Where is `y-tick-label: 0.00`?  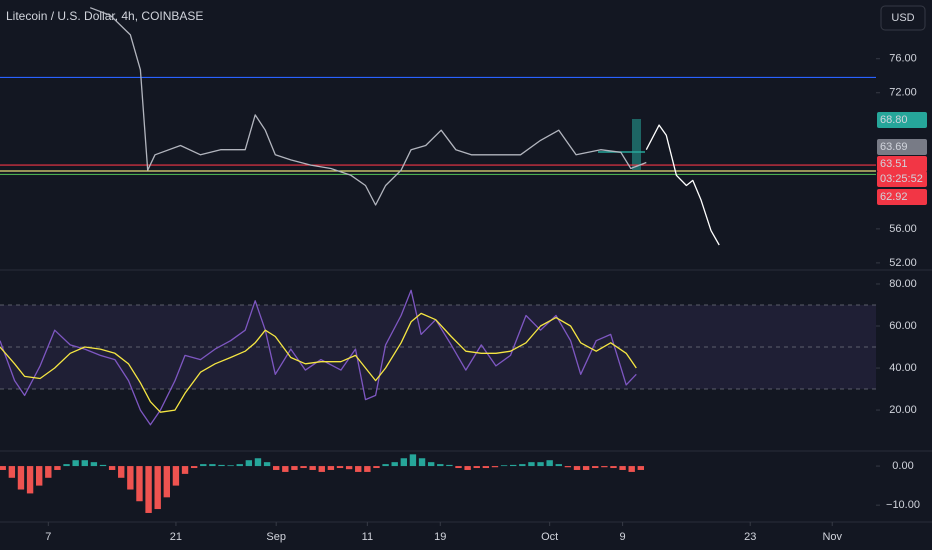
y-tick-label: 0.00 is located at coordinates (902, 466).